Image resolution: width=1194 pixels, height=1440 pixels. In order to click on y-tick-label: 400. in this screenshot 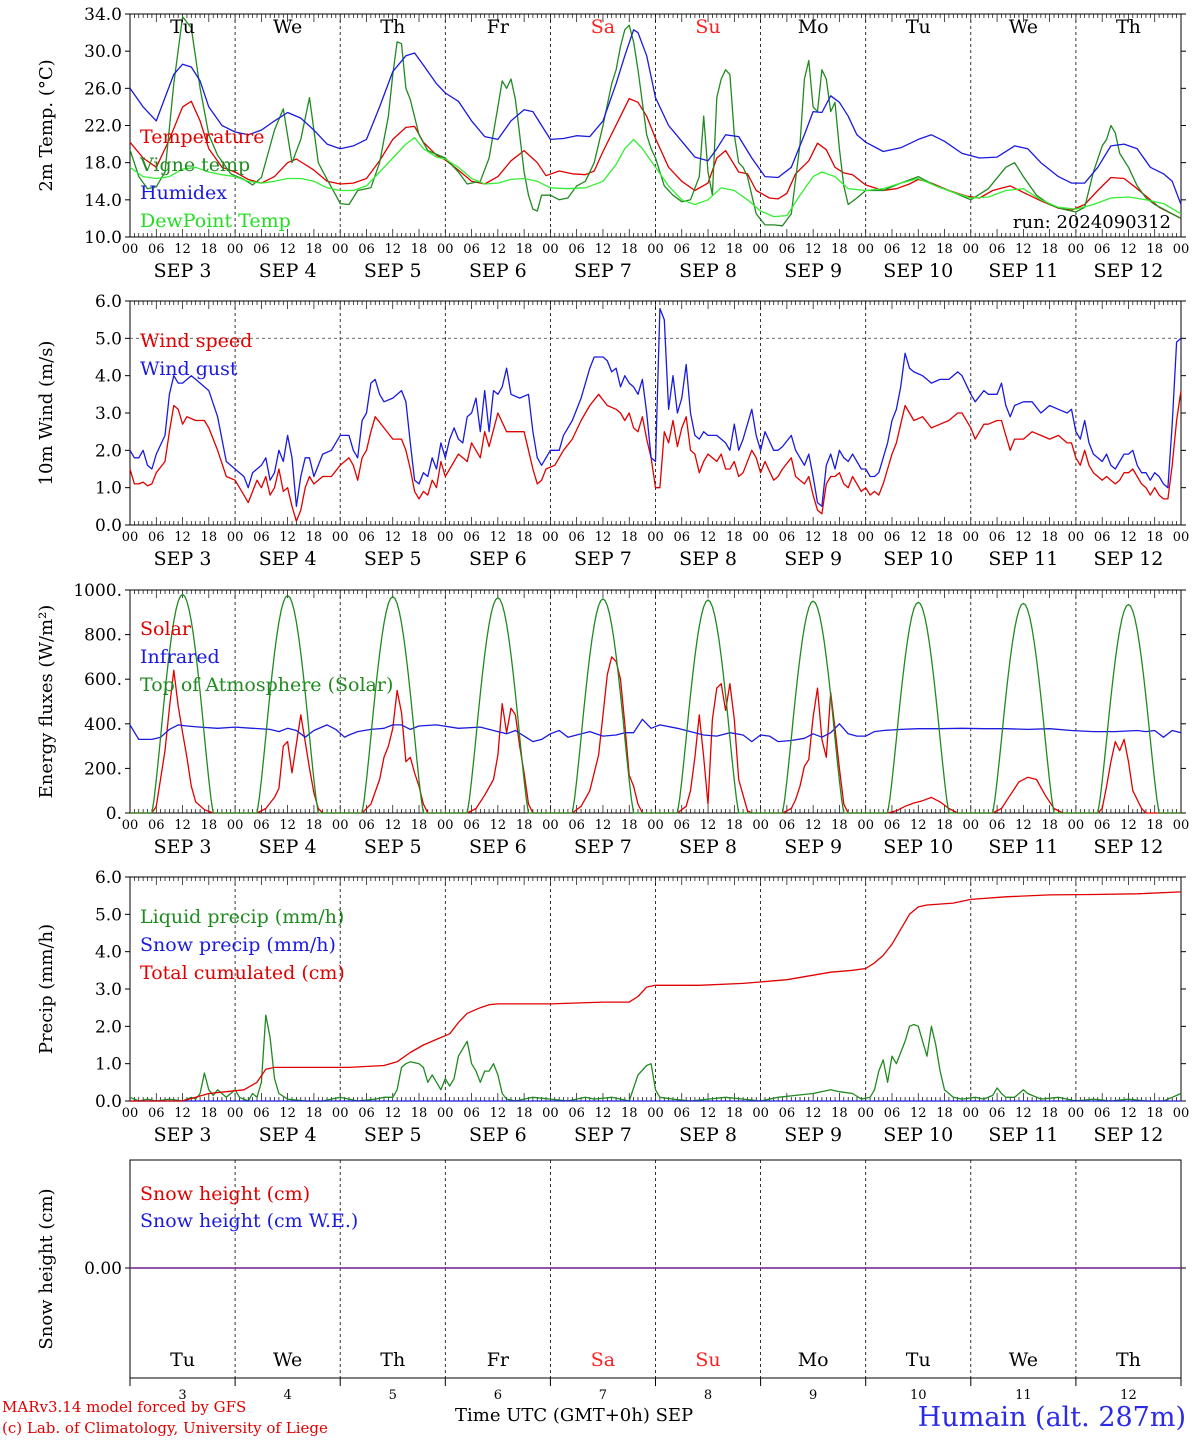, I will do `click(103, 725)`.